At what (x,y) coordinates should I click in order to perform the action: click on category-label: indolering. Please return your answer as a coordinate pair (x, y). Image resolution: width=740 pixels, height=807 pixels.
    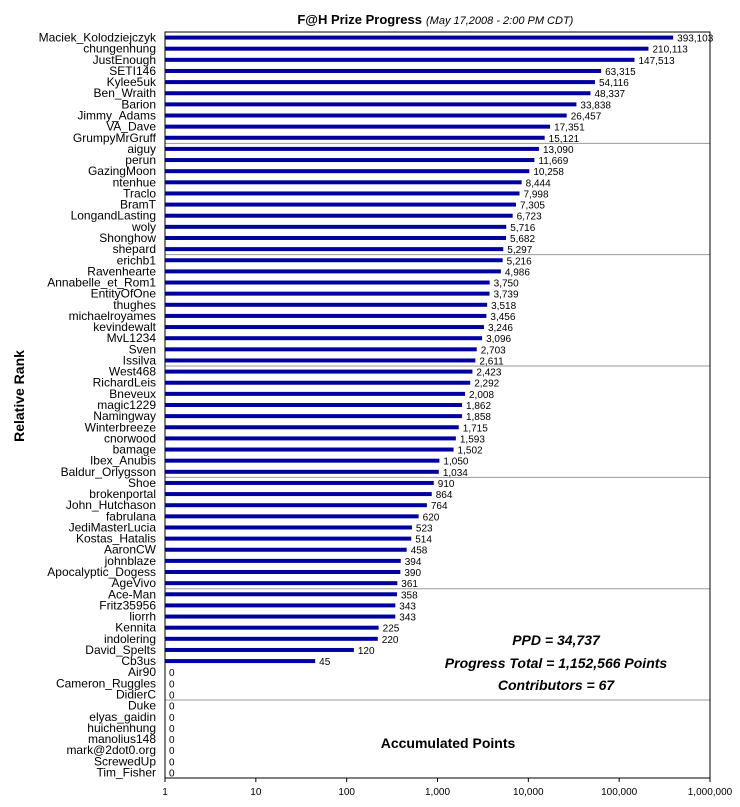
    Looking at the image, I should click on (130, 639).